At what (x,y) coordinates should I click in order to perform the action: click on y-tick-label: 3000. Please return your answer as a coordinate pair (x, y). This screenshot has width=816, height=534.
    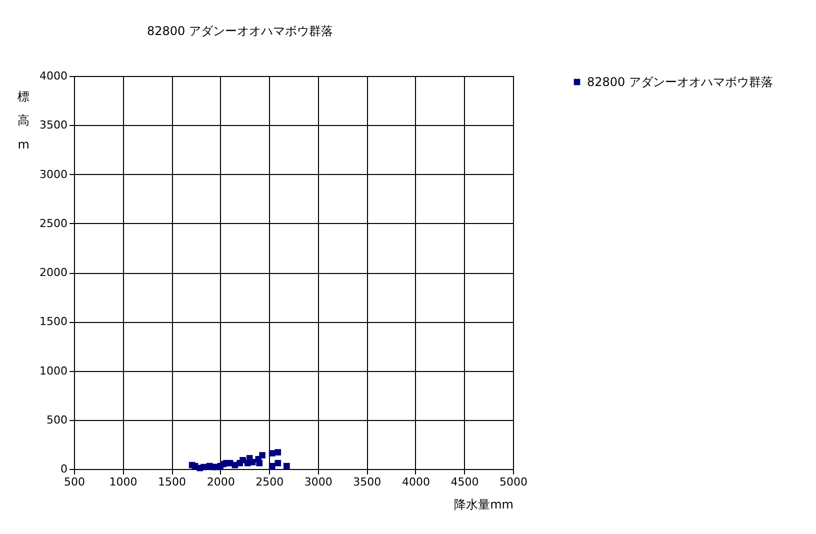
    Looking at the image, I should click on (54, 174).